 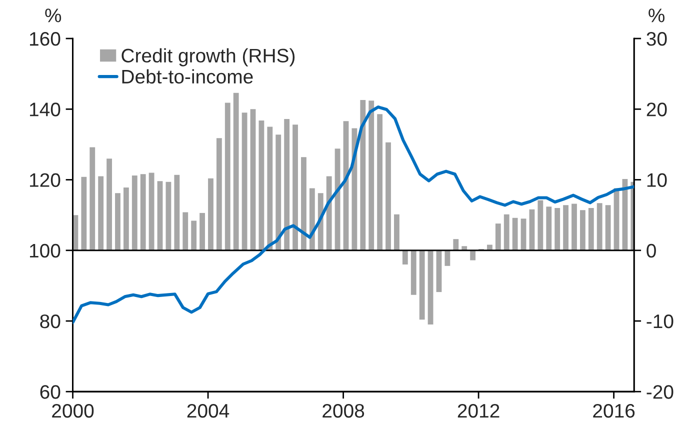 What do you see at coordinates (50, 321) in the screenshot?
I see `y-tick-label: 80` at bounding box center [50, 321].